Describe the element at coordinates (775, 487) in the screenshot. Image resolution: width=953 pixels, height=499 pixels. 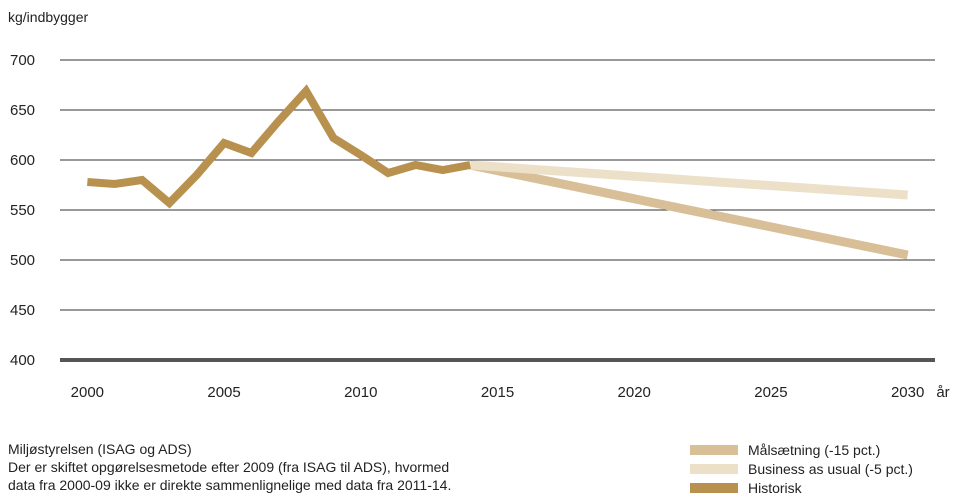
I see `legend-label-historisk: Historisk` at that location.